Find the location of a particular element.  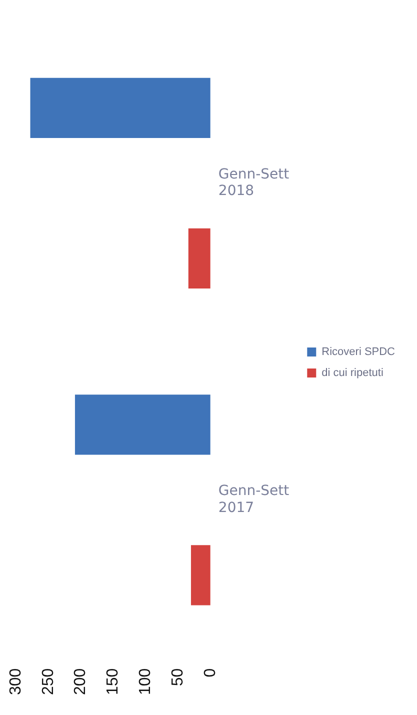

x-tick-label: 200 is located at coordinates (81, 682).